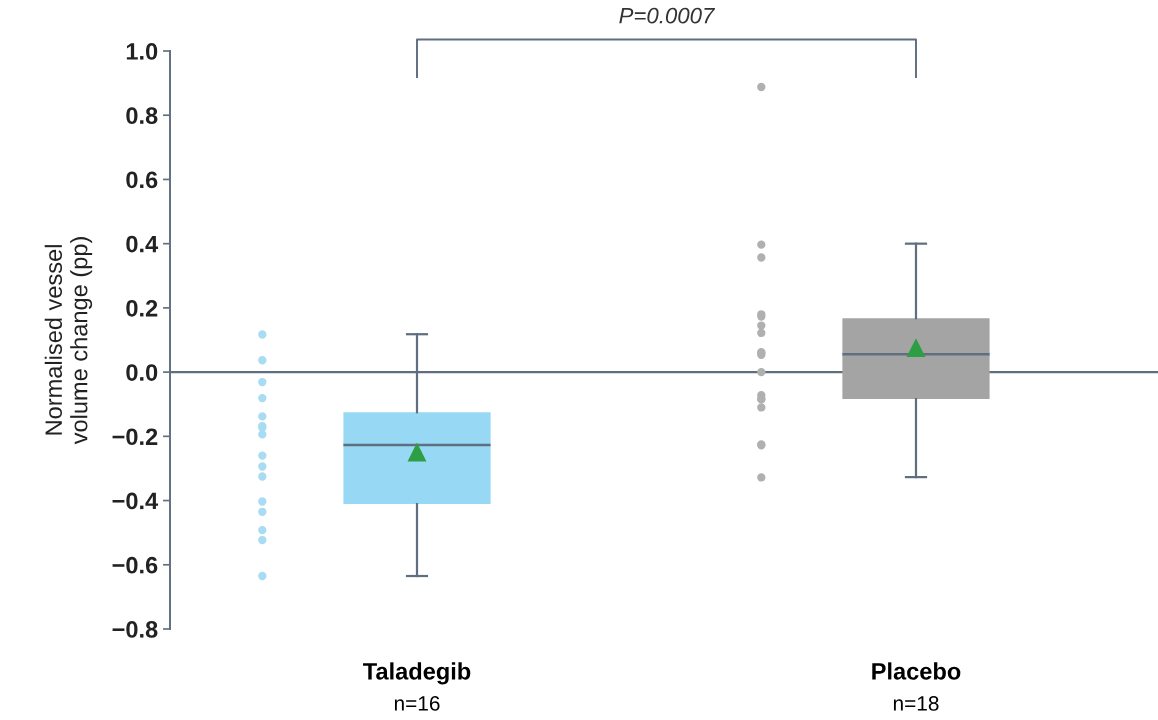 The image size is (1158, 720). What do you see at coordinates (142, 308) in the screenshot?
I see `y-tick-label: 0.2` at bounding box center [142, 308].